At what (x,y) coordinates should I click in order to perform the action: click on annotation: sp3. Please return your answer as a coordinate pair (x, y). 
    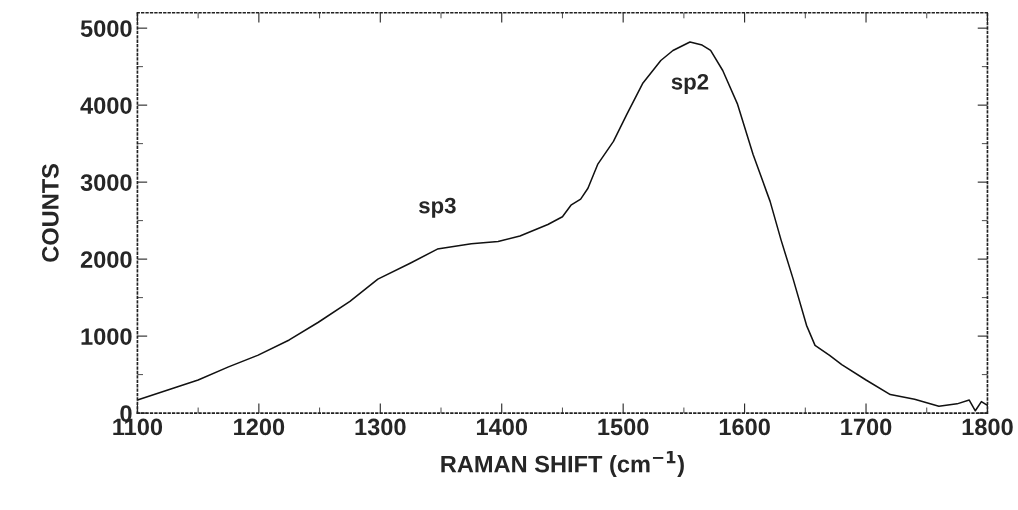
    Looking at the image, I should click on (437, 207).